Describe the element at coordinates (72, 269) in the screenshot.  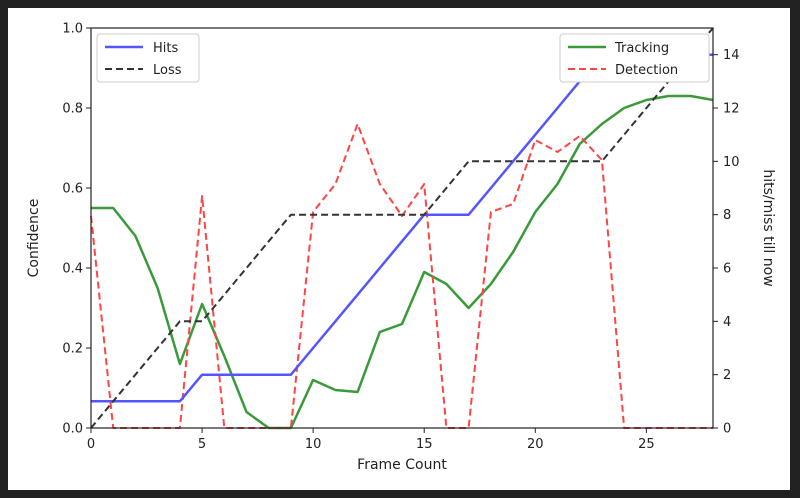
I see `y-left-tick-label: 0.4` at that location.